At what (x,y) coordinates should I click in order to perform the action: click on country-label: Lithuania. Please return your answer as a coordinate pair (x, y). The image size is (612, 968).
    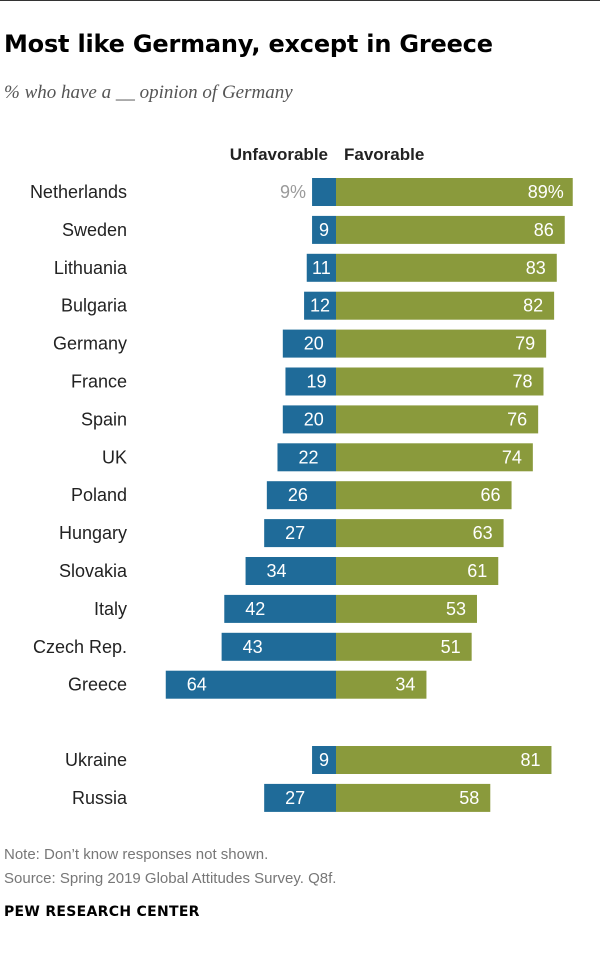
    Looking at the image, I should click on (91, 268).